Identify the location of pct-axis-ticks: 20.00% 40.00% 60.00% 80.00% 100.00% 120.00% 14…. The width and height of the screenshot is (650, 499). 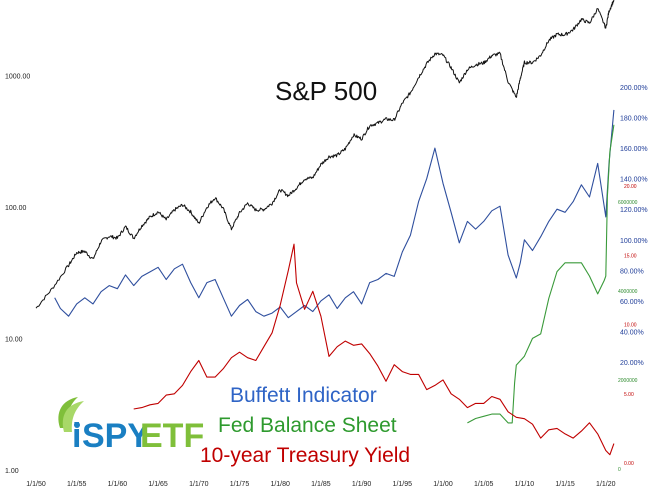
(634, 226).